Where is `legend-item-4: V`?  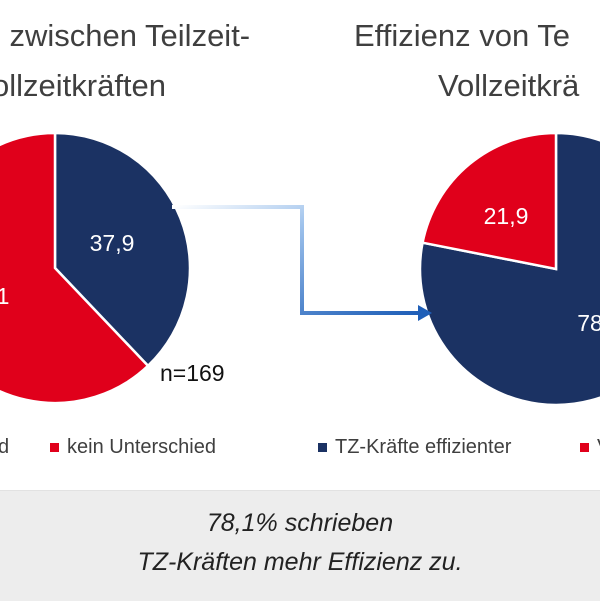
legend-item-4: V is located at coordinates (590, 447).